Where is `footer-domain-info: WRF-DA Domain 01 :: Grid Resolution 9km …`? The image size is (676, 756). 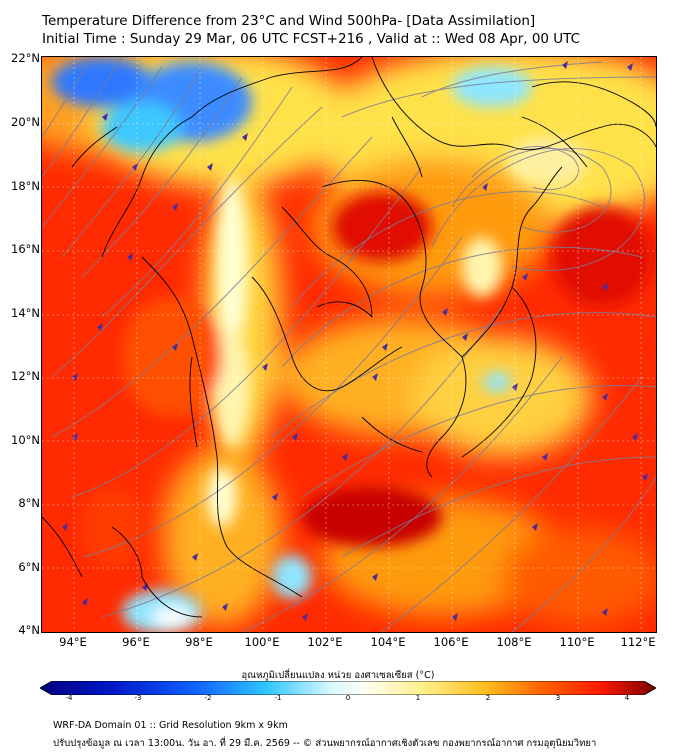 footer-domain-info: WRF-DA Domain 01 :: Grid Resolution 9km … is located at coordinates (170, 725).